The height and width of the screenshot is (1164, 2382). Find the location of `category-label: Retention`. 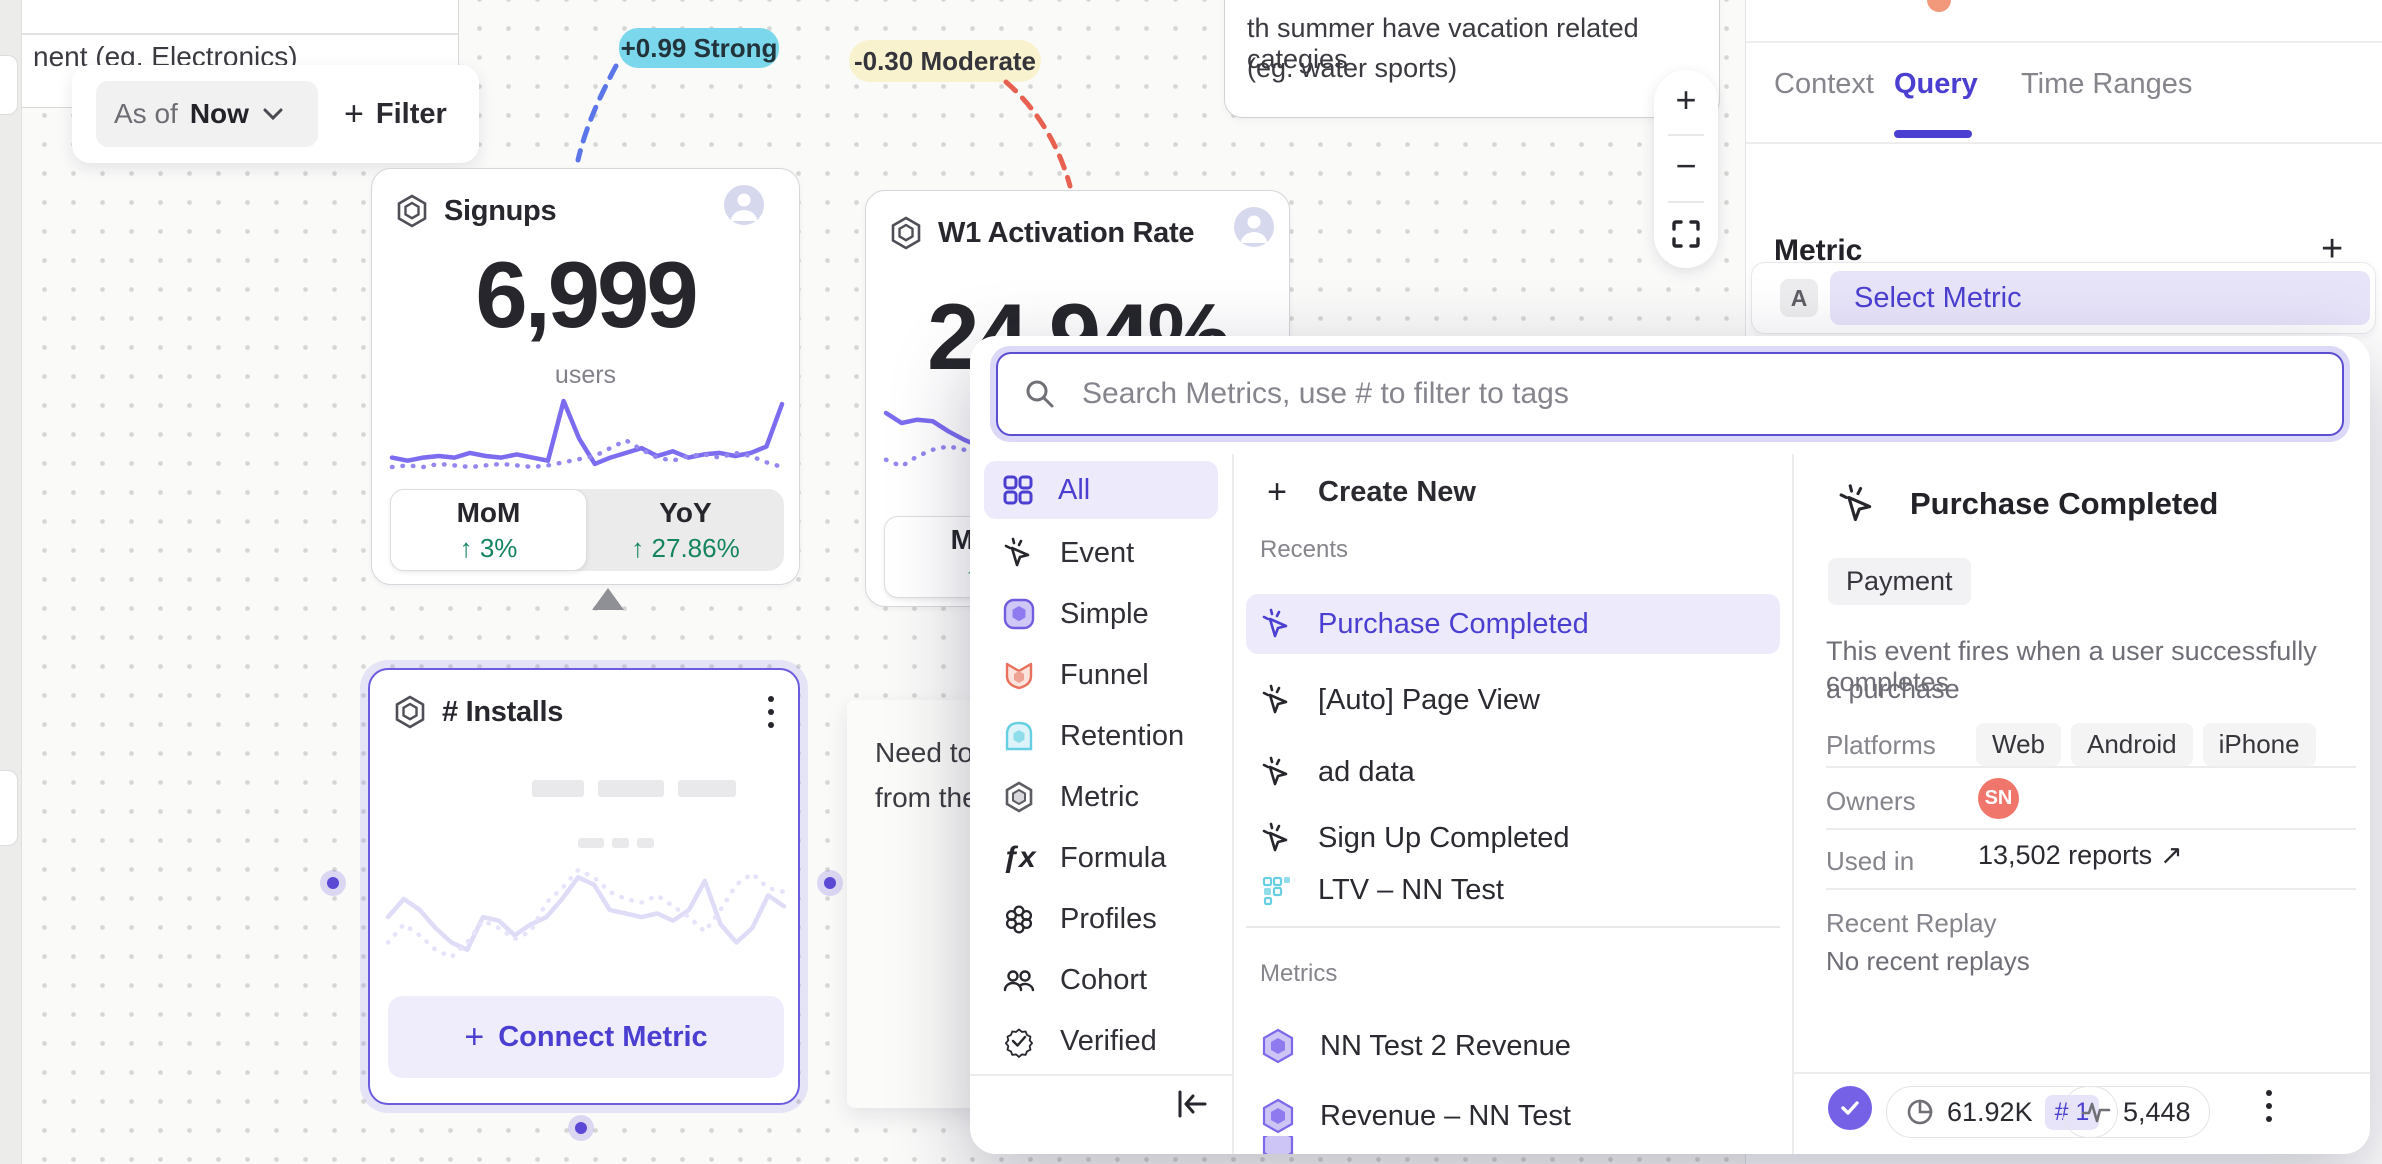

category-label: Retention is located at coordinates (1122, 735).